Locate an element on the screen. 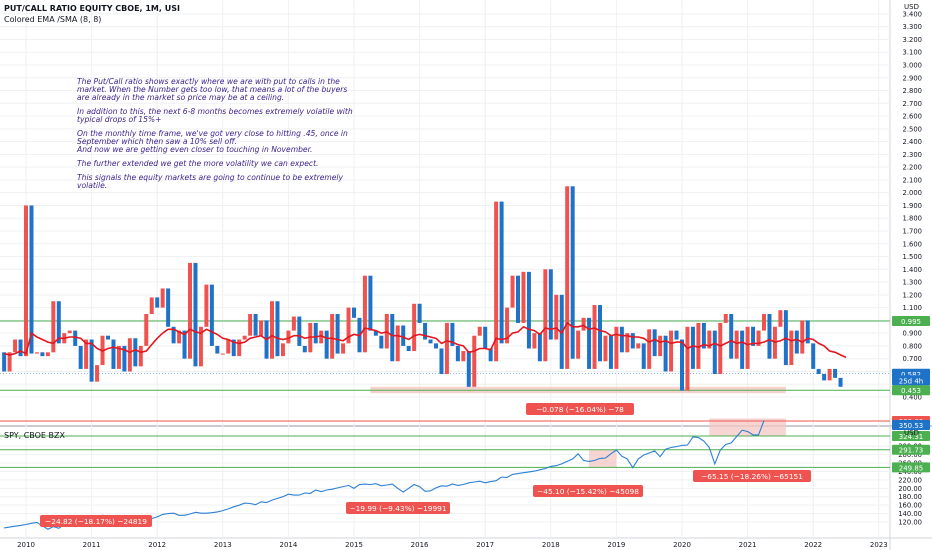 This screenshot has height=550, width=932. indicator-title: Colored EMA /SMA (8, 8) is located at coordinates (53, 19).